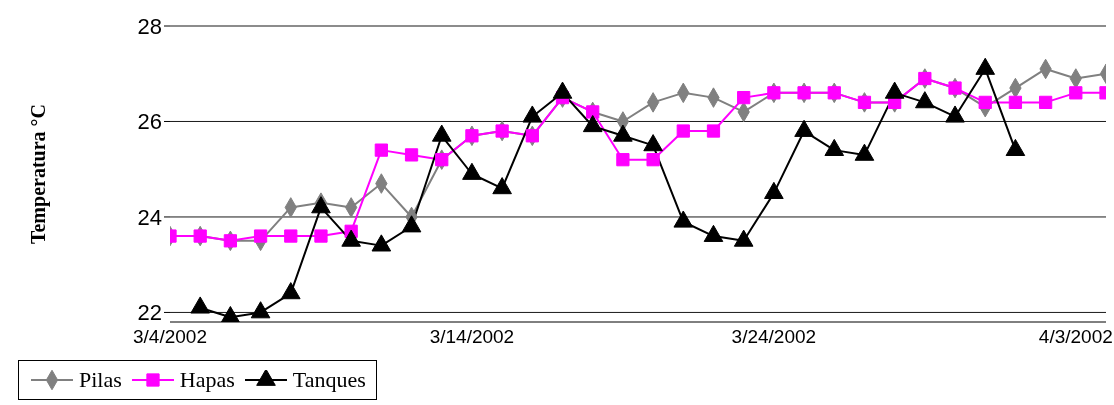  What do you see at coordinates (207, 380) in the screenshot?
I see `legend-label: Hapas` at bounding box center [207, 380].